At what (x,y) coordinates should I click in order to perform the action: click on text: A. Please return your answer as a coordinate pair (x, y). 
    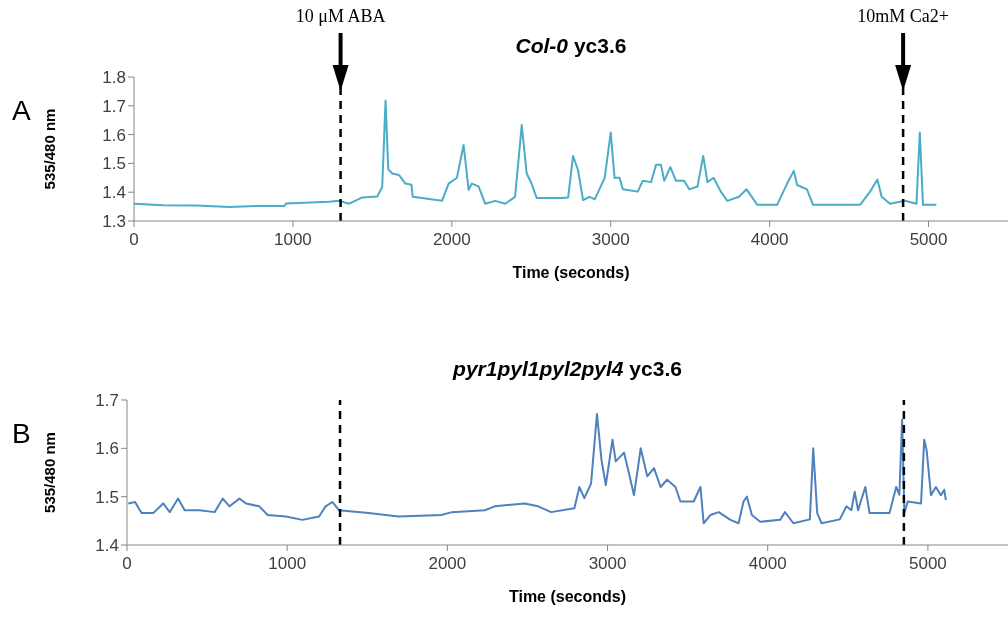
    Looking at the image, I should click on (21, 111).